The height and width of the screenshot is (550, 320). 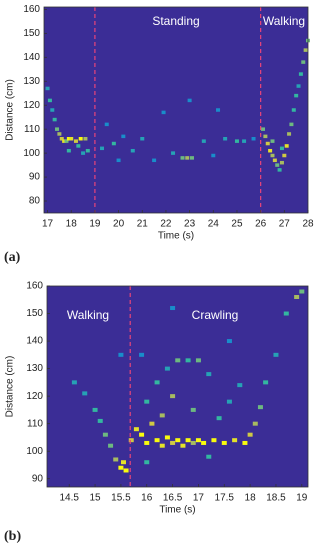 I want to click on x-tick-label: 18.5, so click(x=276, y=498).